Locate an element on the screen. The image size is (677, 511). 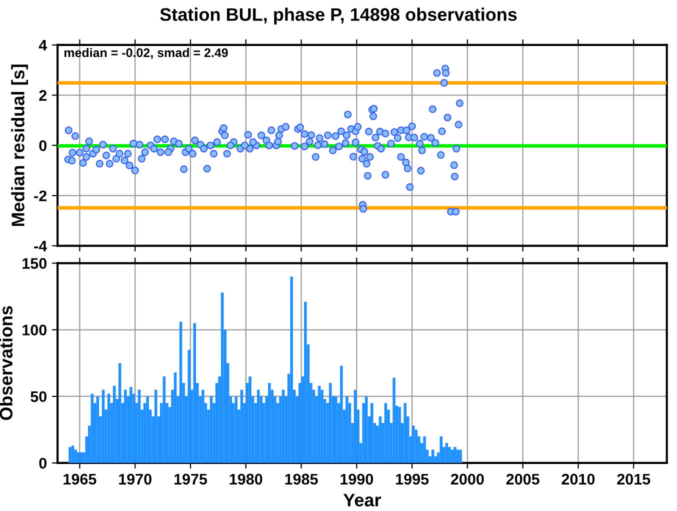
x-tick-label: 2010 is located at coordinates (578, 479).